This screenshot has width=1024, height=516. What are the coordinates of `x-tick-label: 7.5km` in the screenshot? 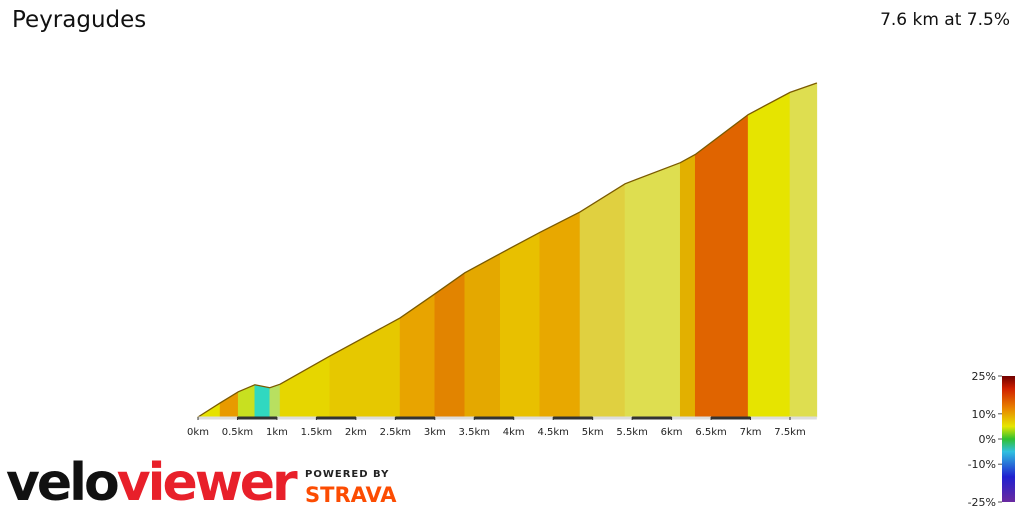 It's located at (789, 432).